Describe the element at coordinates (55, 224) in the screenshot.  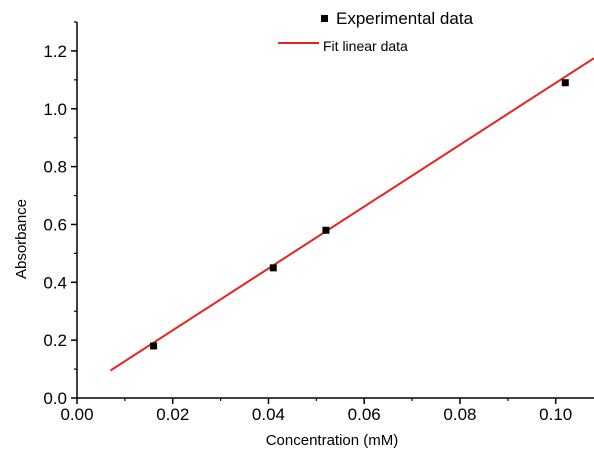
I see `y-tick-label: 0.6` at that location.